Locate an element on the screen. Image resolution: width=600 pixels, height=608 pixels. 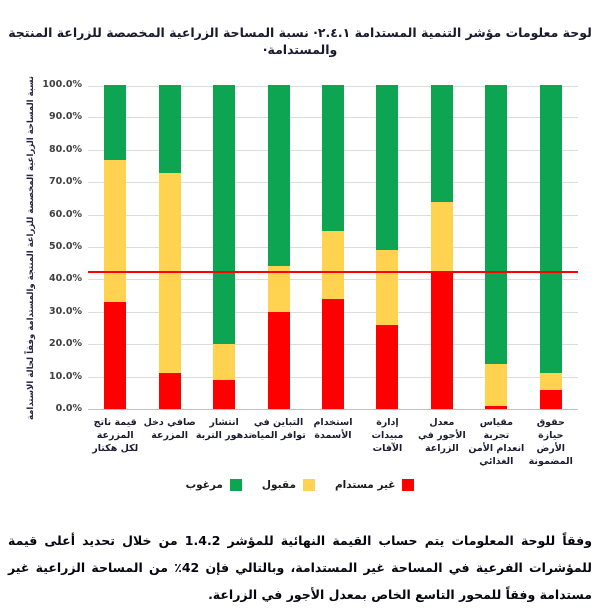
y-tick-label: 30.0% is located at coordinates (65, 311).